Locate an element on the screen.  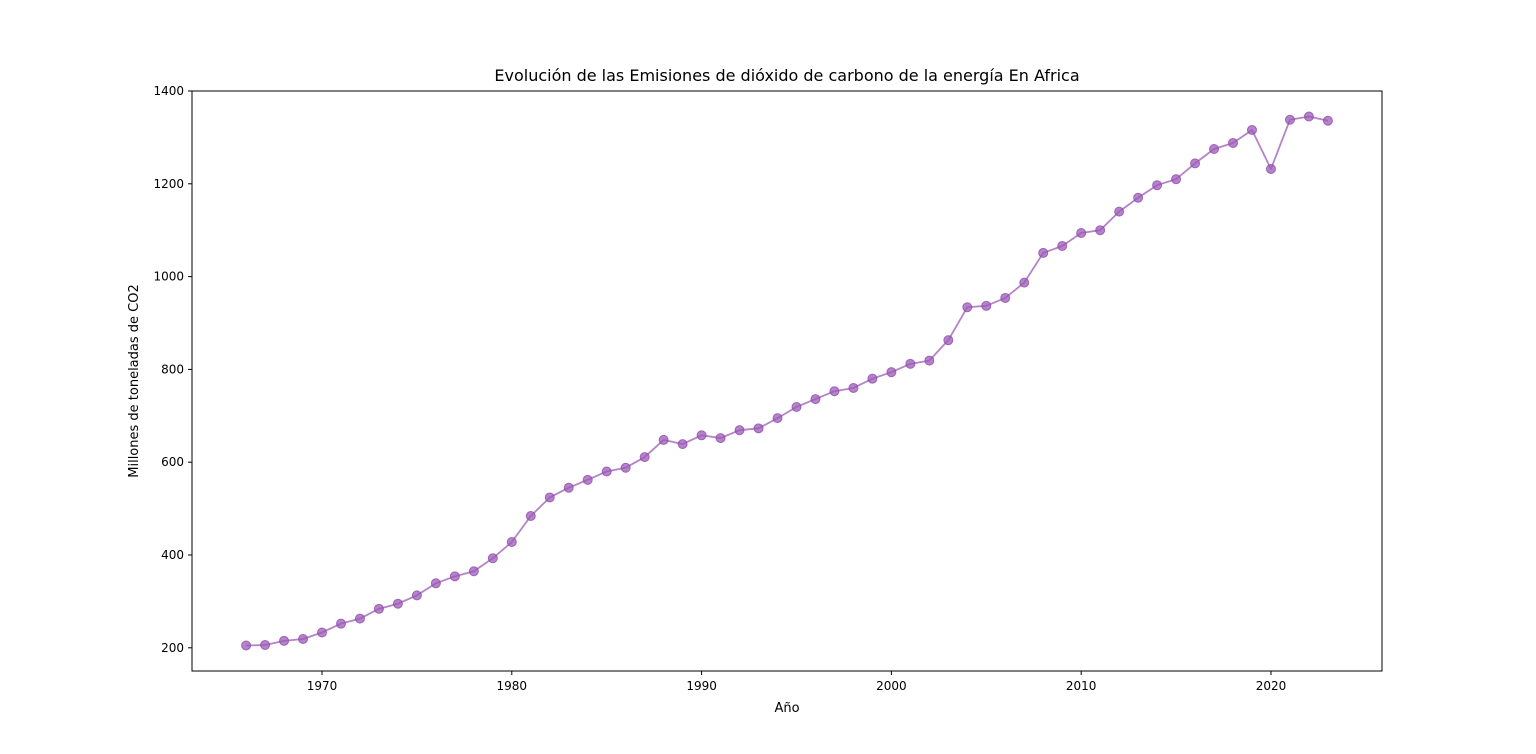
y-tick-label: 800 is located at coordinates (172, 369).